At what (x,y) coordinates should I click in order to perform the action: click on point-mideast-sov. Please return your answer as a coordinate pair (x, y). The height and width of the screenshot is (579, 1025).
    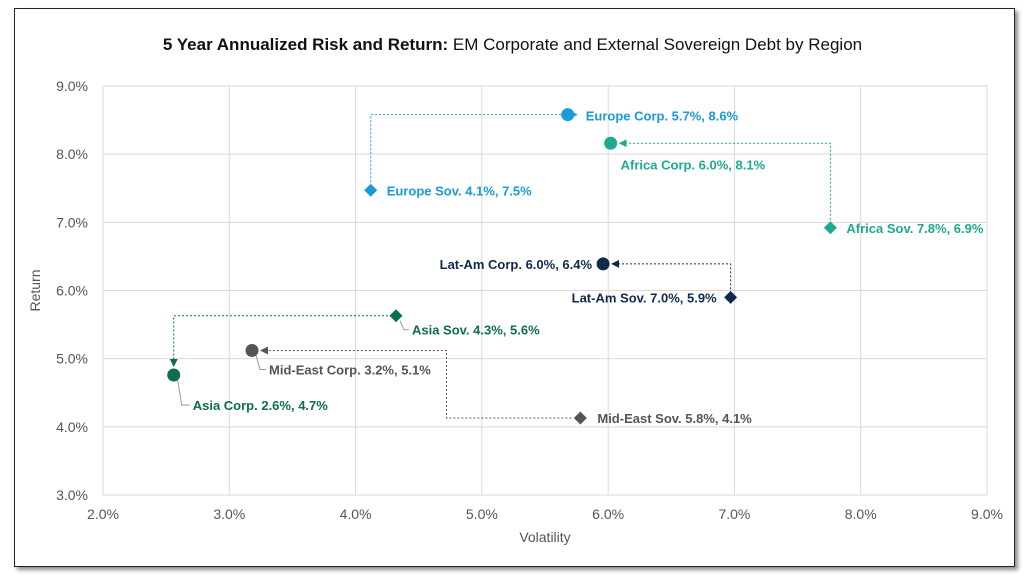
    Looking at the image, I should click on (580, 418).